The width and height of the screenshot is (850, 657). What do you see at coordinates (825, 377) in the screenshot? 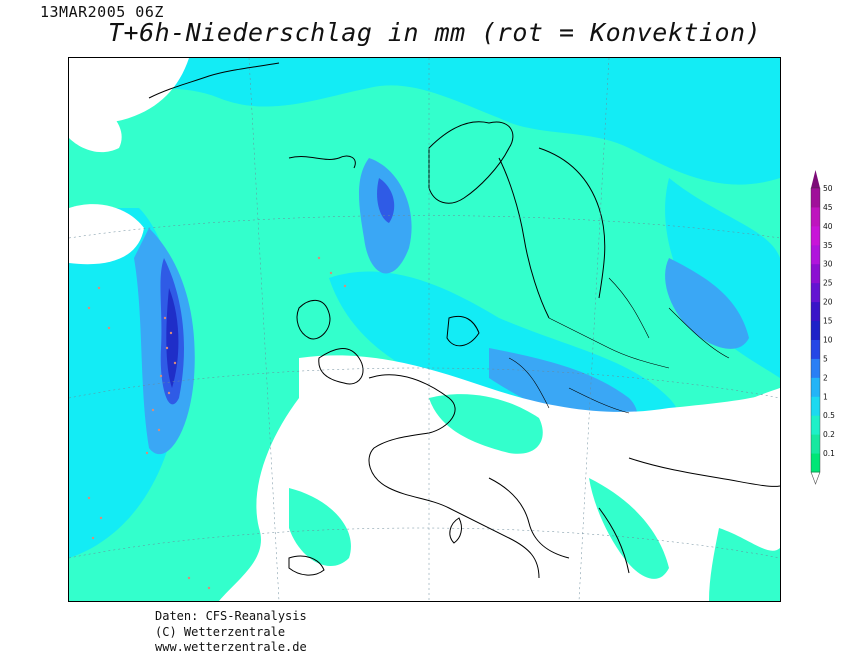
I see `legend-level-label: 2` at bounding box center [825, 377].